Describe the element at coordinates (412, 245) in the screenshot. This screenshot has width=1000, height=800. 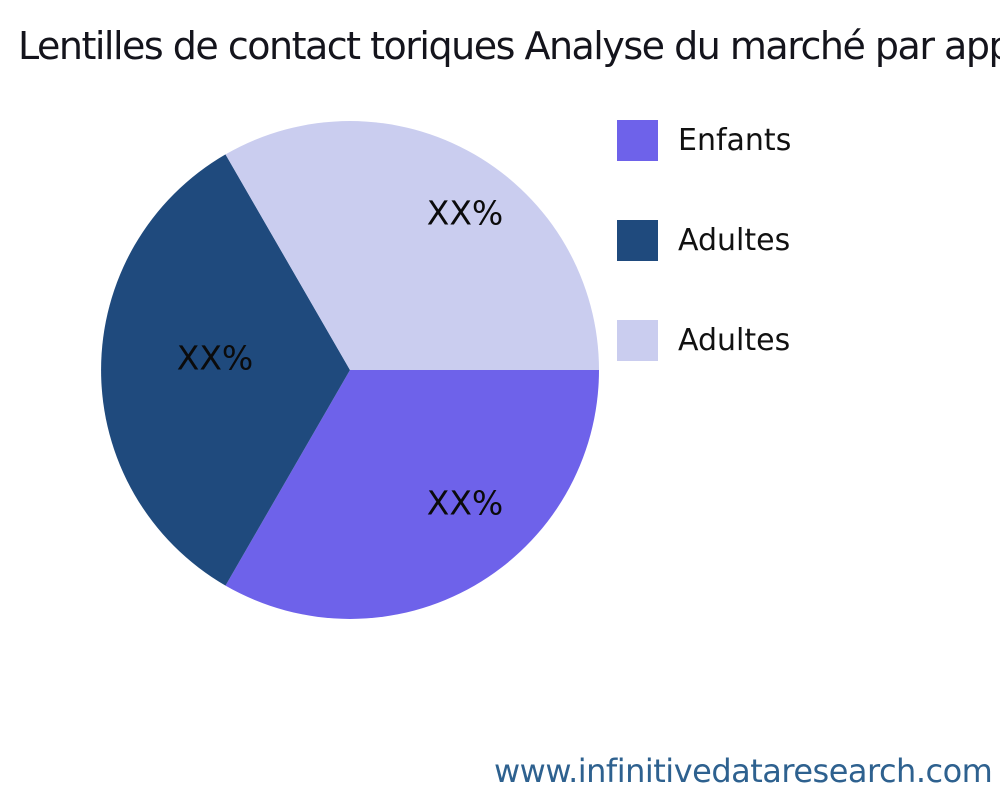
I see `pie-slice-3-adultes` at that location.